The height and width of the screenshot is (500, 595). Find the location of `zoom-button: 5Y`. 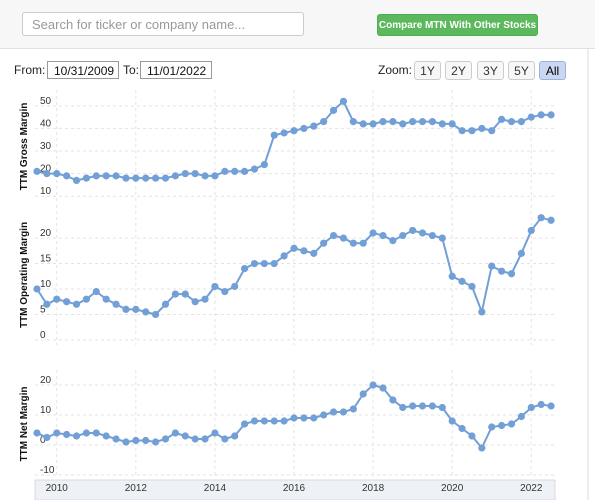

zoom-button: 5Y is located at coordinates (521, 70).